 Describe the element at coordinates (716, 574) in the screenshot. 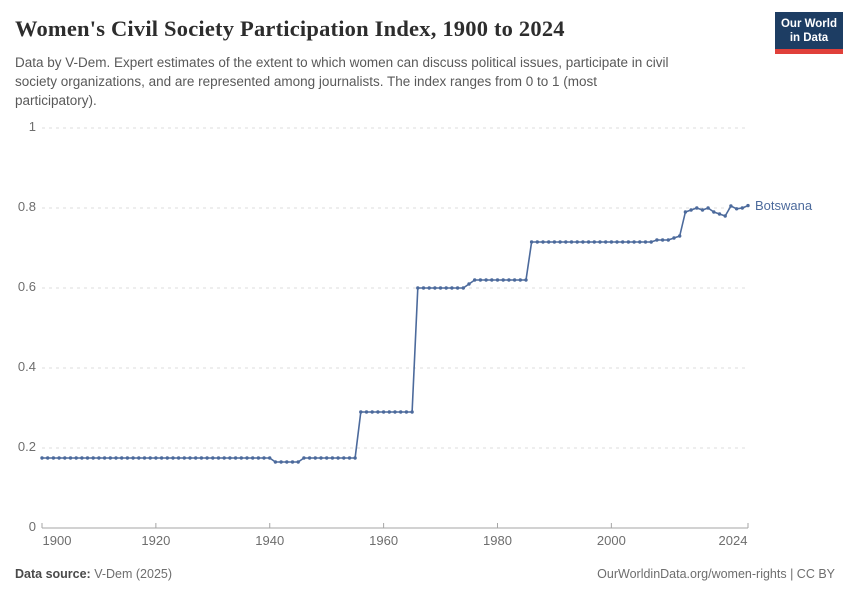

I see `footer-link: OurWorldinData.org/women-rights | CC BY` at that location.